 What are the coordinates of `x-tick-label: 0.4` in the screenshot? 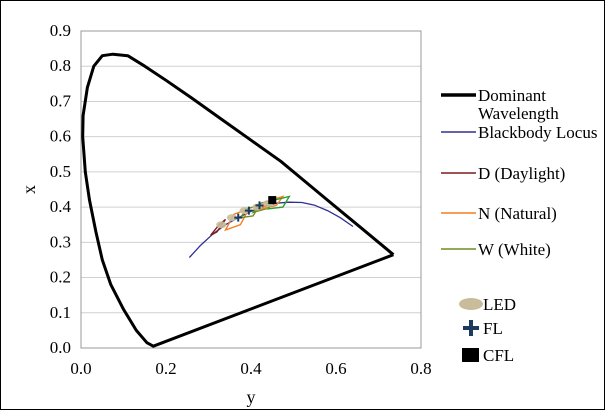 It's located at (251, 368).